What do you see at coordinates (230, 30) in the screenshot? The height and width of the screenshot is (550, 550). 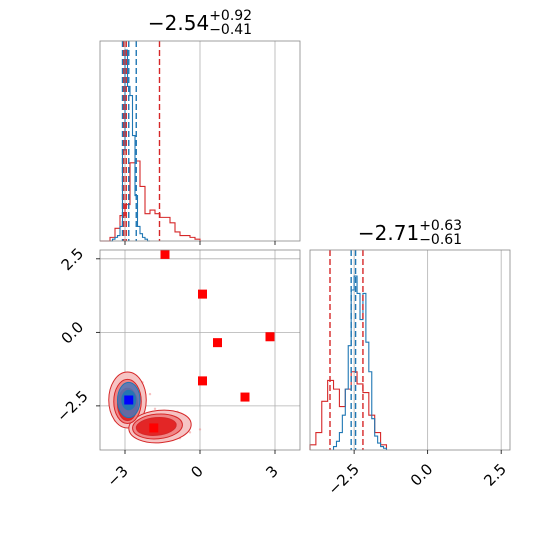 I see `top-title-minus: −0.41` at bounding box center [230, 30].